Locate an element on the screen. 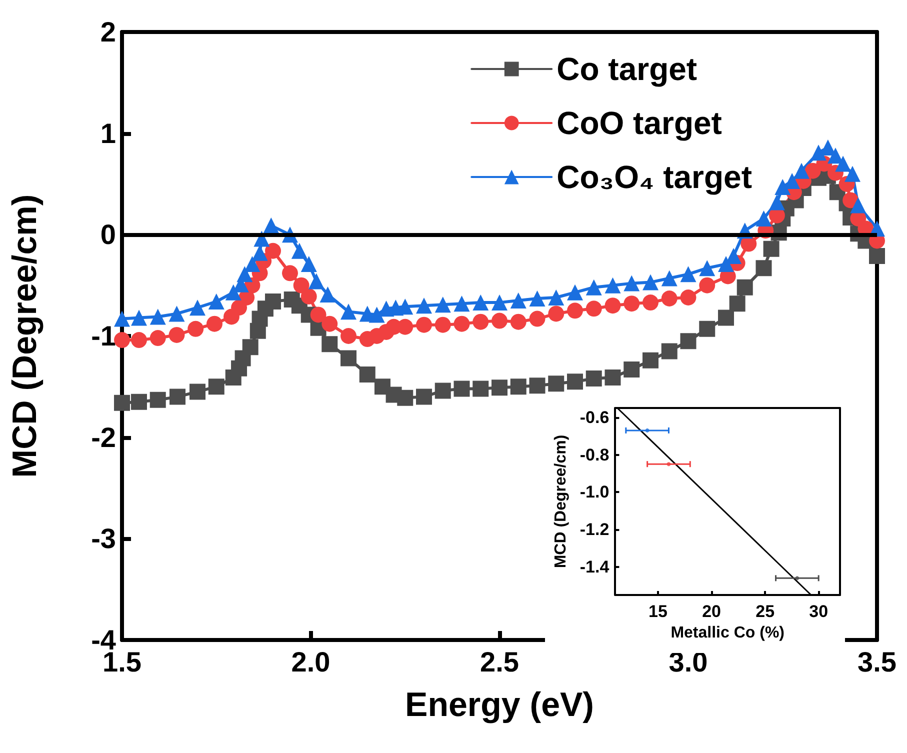 The height and width of the screenshot is (753, 907). x-tick-label: 30 is located at coordinates (818, 611).